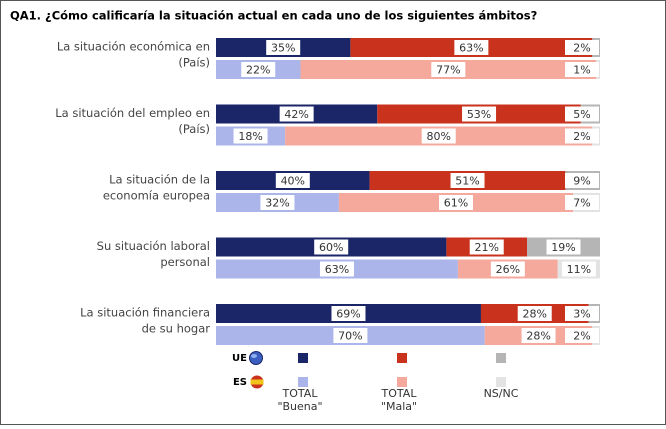 The height and width of the screenshot is (429, 666). Describe the element at coordinates (153, 246) in the screenshot. I see `category-label: Su situación laboral` at that location.